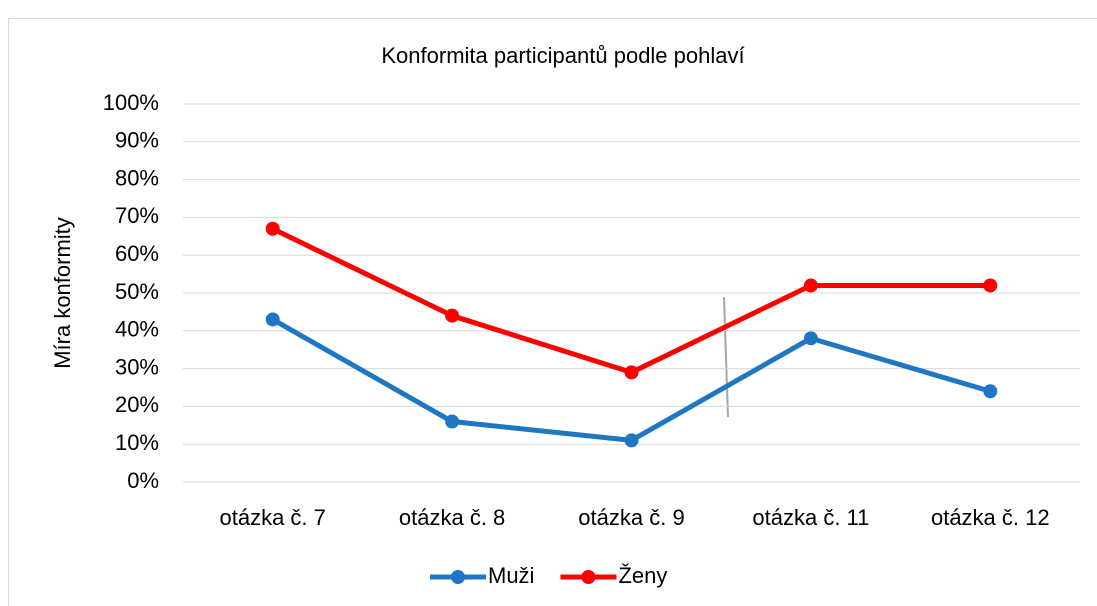 This screenshot has height=606, width=1097. Describe the element at coordinates (143, 480) in the screenshot. I see `y-tick-label: 0%` at that location.